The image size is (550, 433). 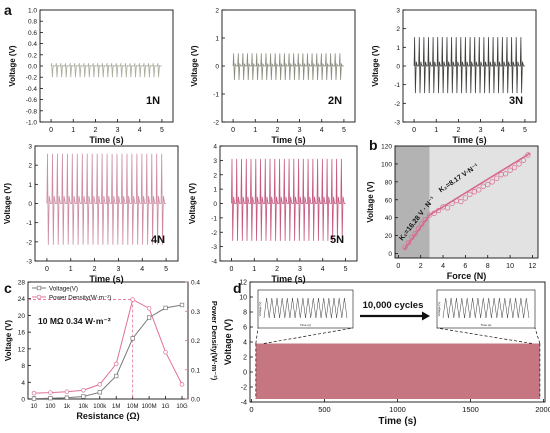 What do you see at coordinates (32, 111) in the screenshot?
I see `y-tick-label: -0.8` at bounding box center [32, 111].